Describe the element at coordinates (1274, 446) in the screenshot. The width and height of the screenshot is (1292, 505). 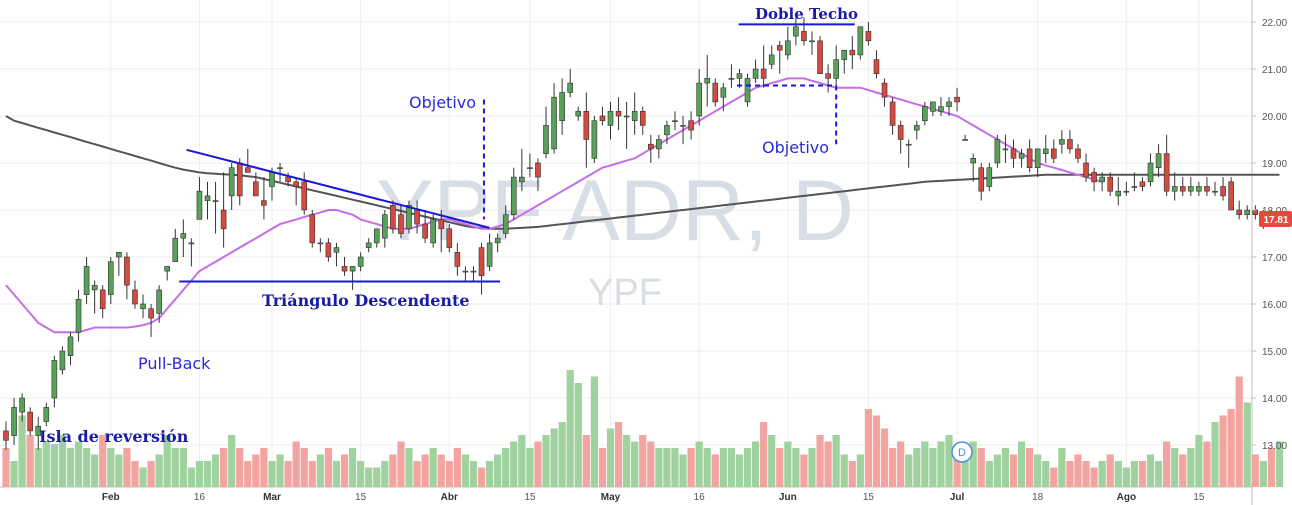
I see `y-tick-label: 13.00` at that location.